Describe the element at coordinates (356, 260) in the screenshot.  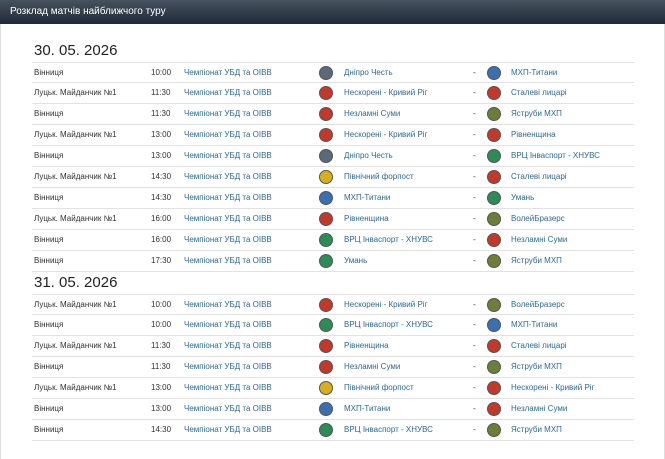
I see `home-team: Умань` at that location.